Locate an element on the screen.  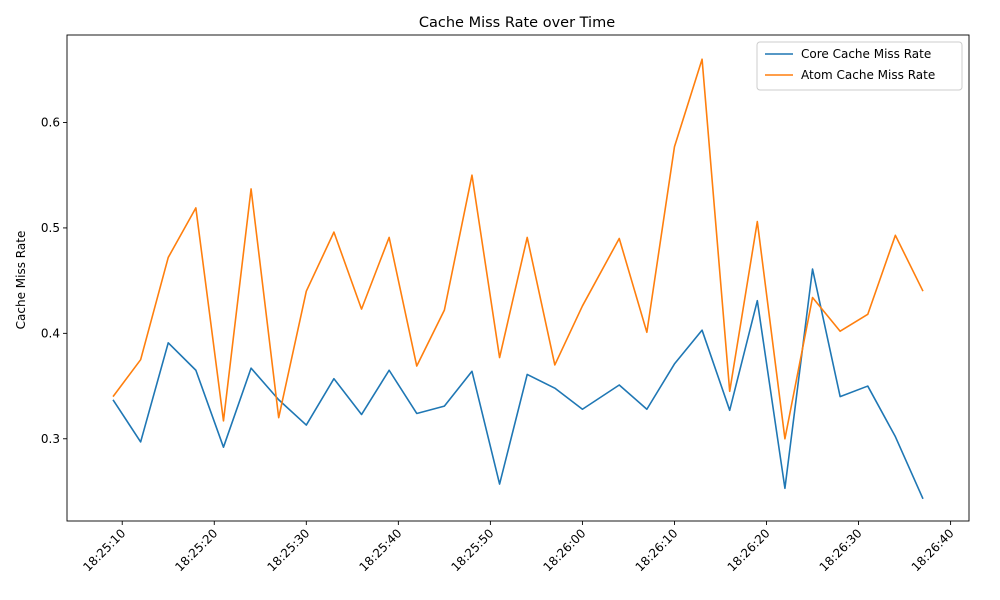
x-tick-label: 18:25:20 is located at coordinates (196, 550).